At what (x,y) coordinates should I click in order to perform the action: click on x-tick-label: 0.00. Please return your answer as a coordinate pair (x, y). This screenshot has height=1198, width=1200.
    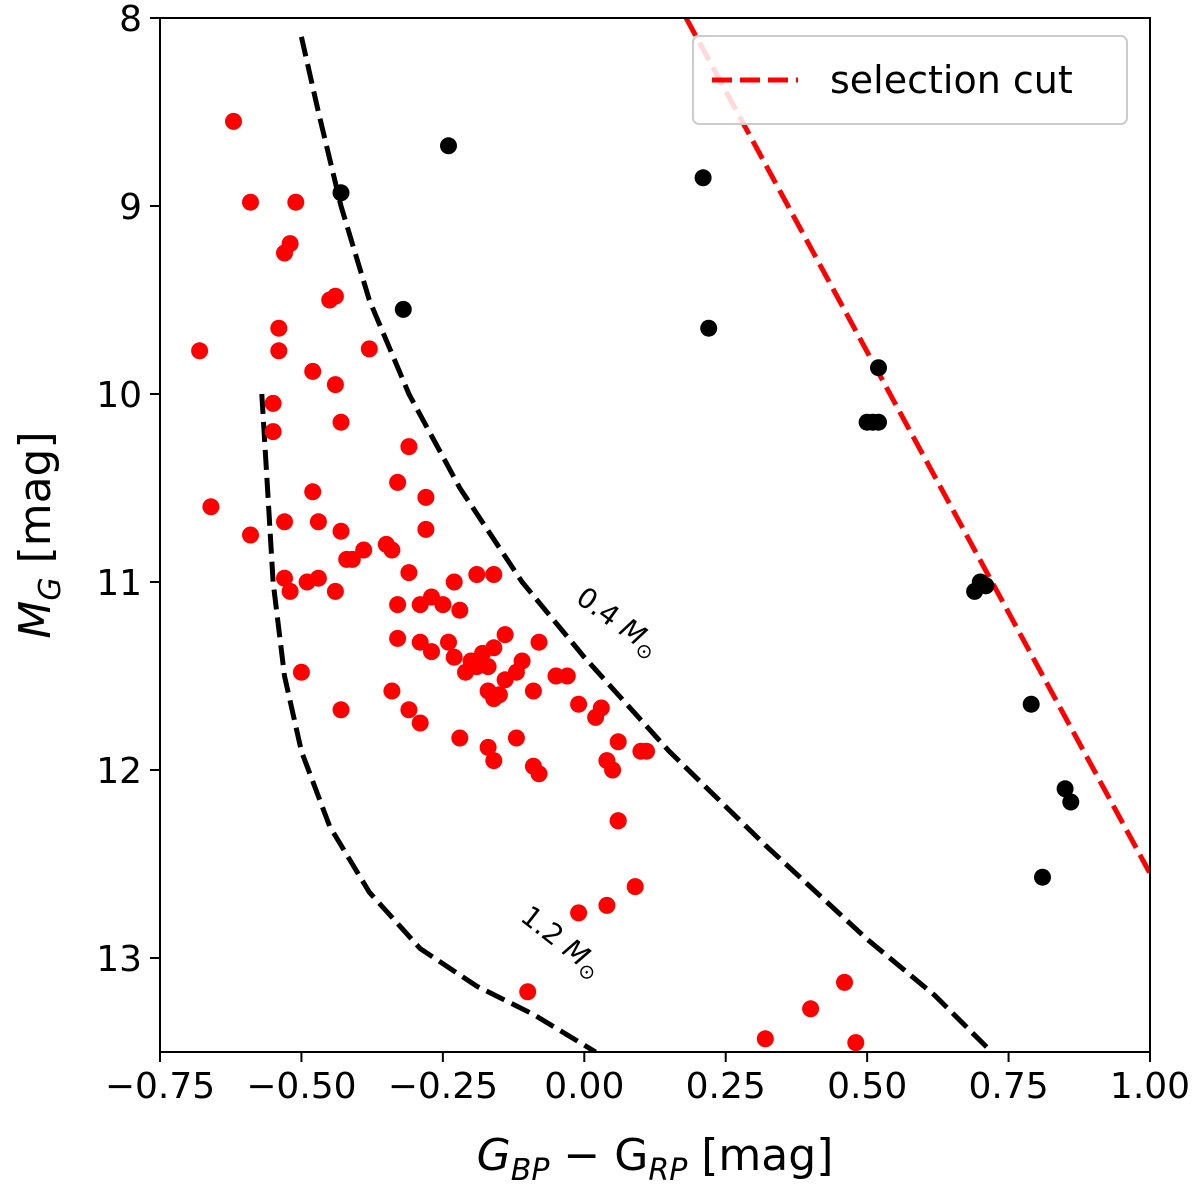
    Looking at the image, I should click on (584, 1086).